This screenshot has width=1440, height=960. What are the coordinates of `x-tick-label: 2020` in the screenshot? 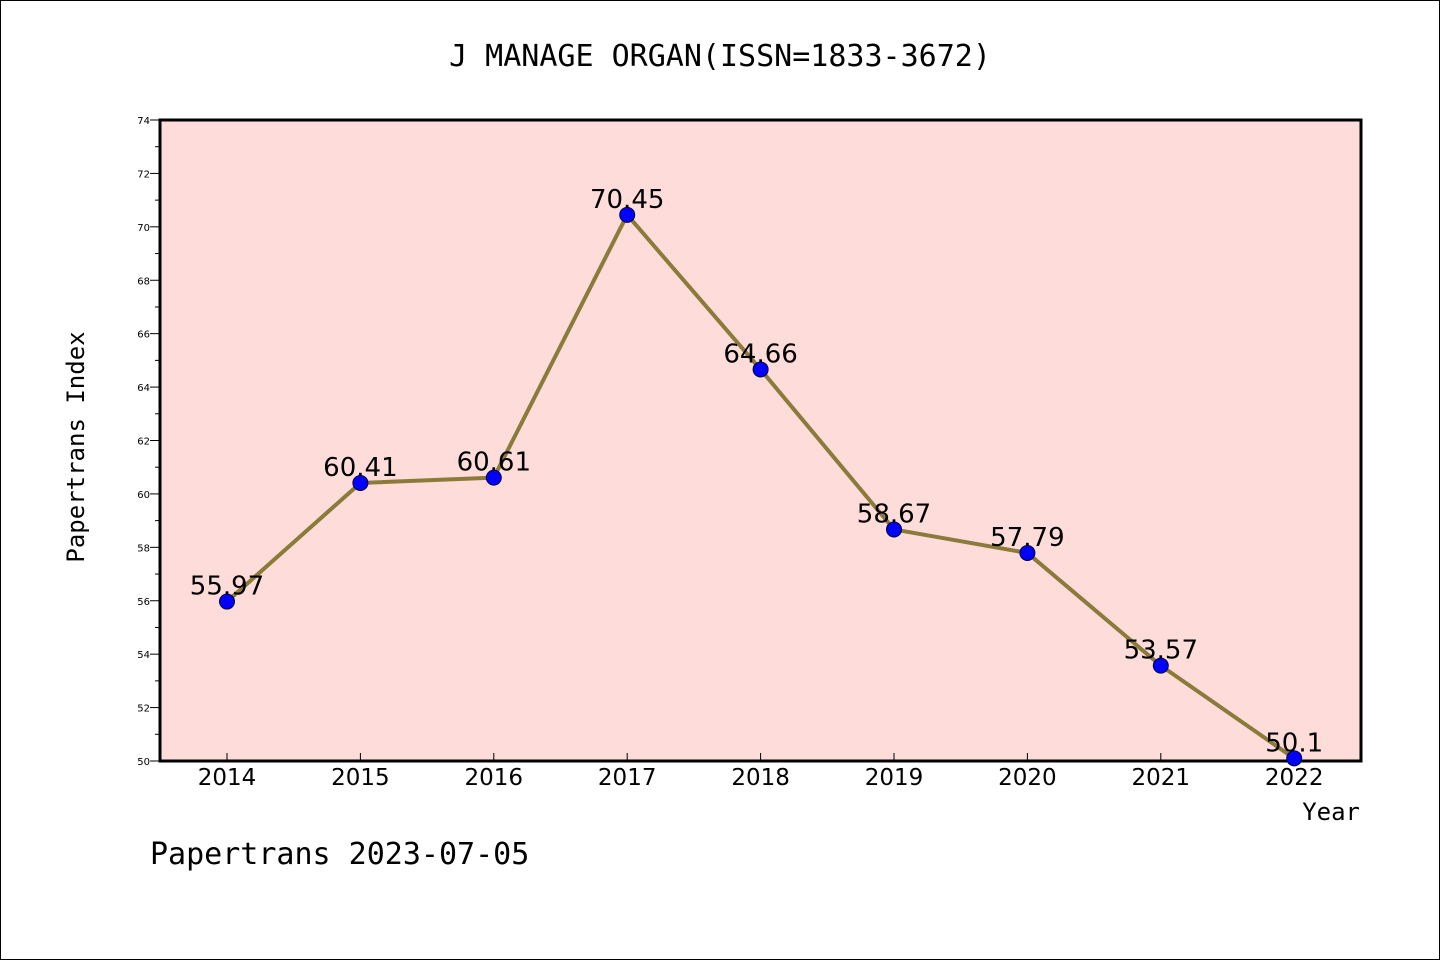 It's located at (1027, 778).